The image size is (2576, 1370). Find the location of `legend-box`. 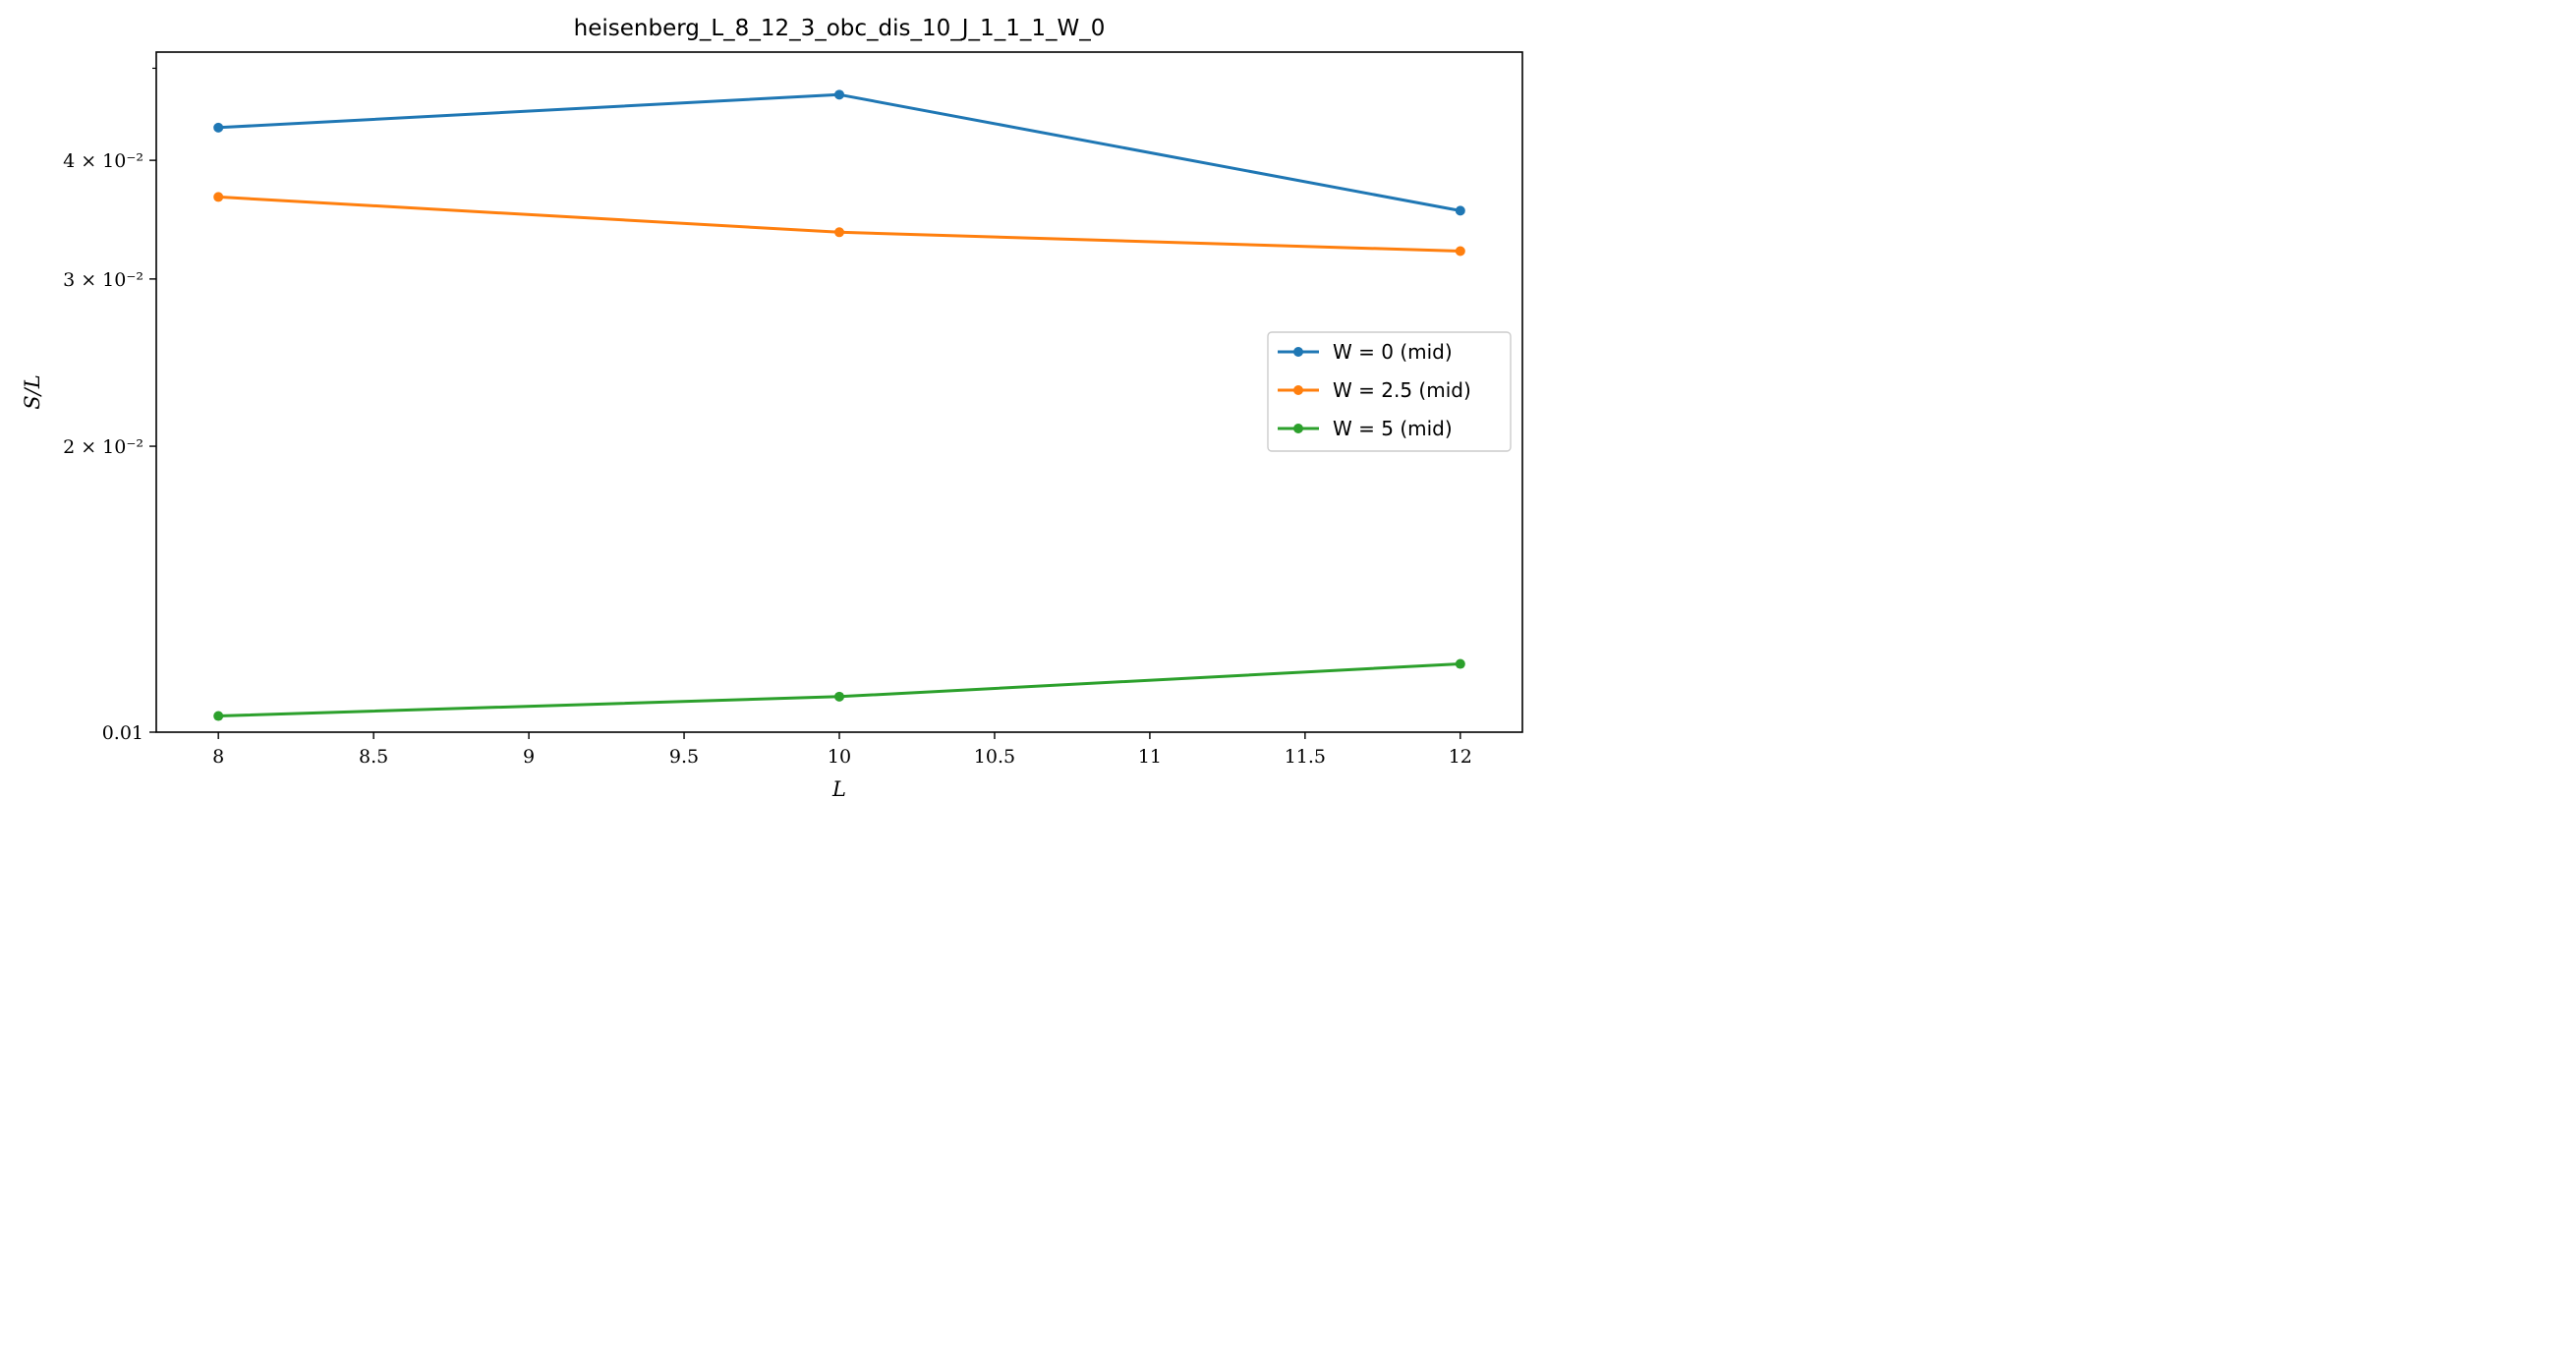

legend-box is located at coordinates (1389, 391).